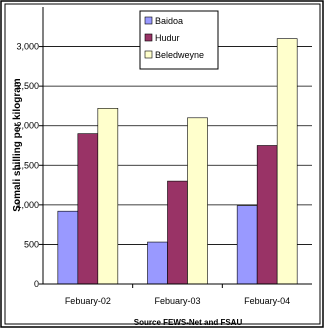 The height and width of the screenshot is (334, 325). I want to click on x-tick-label: Febuary-03, so click(177, 301).